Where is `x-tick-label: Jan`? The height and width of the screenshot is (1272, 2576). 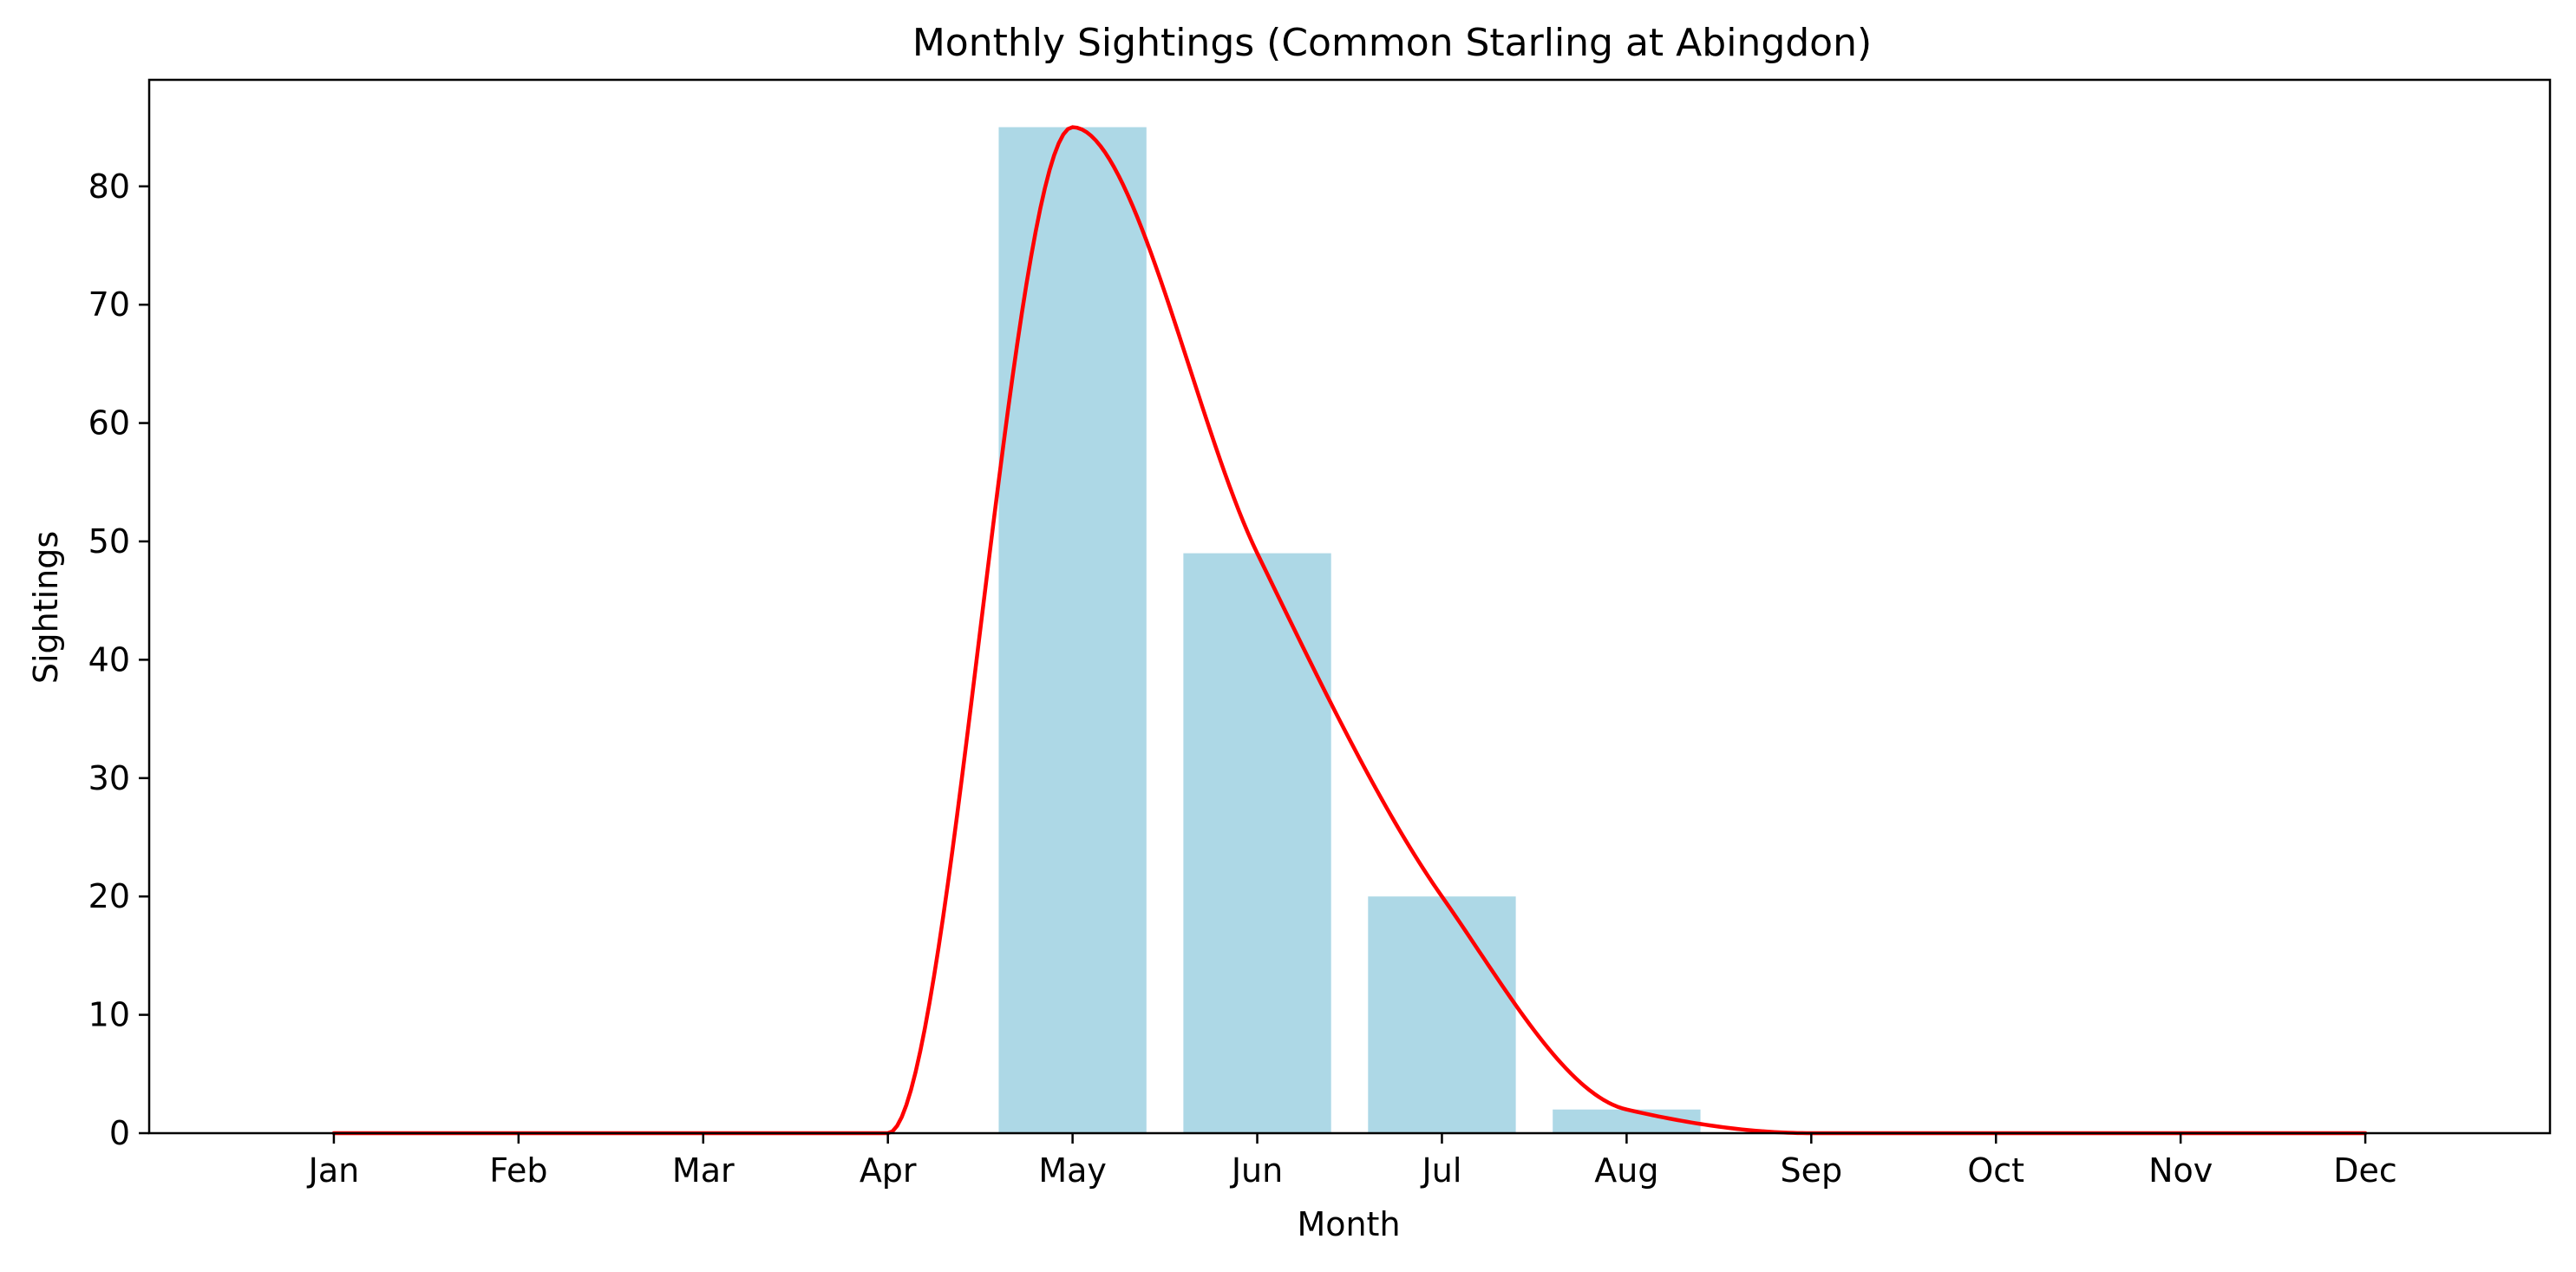
x-tick-label: Jan is located at coordinates (333, 1170).